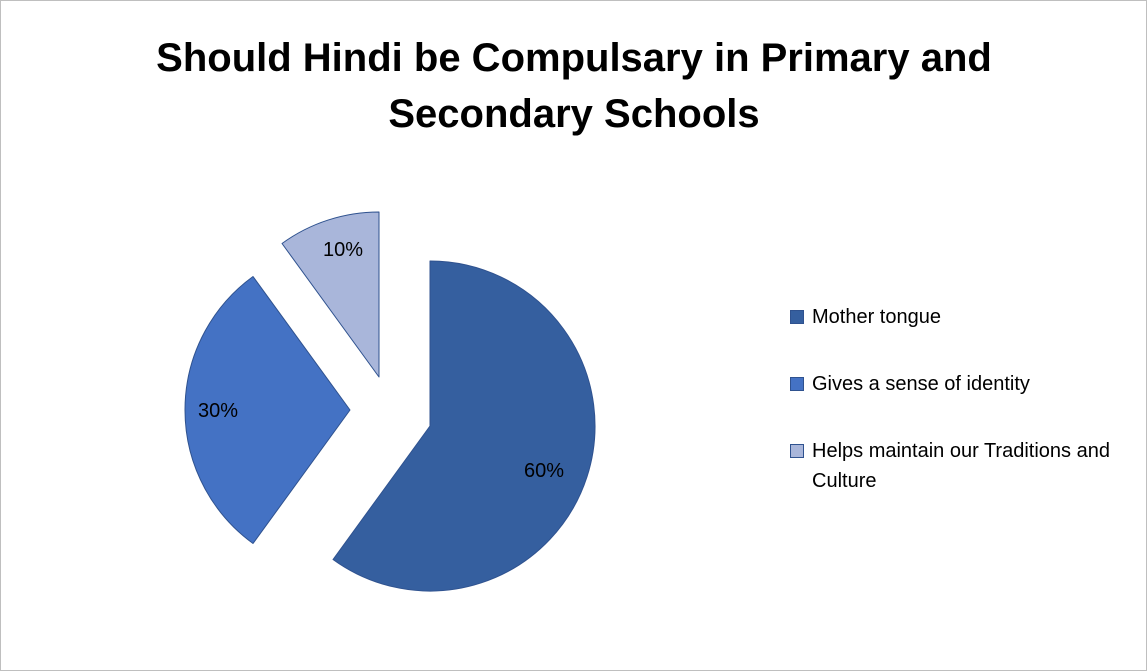 The width and height of the screenshot is (1148, 672). I want to click on pie-slice-sense-of-identity, so click(267, 410).